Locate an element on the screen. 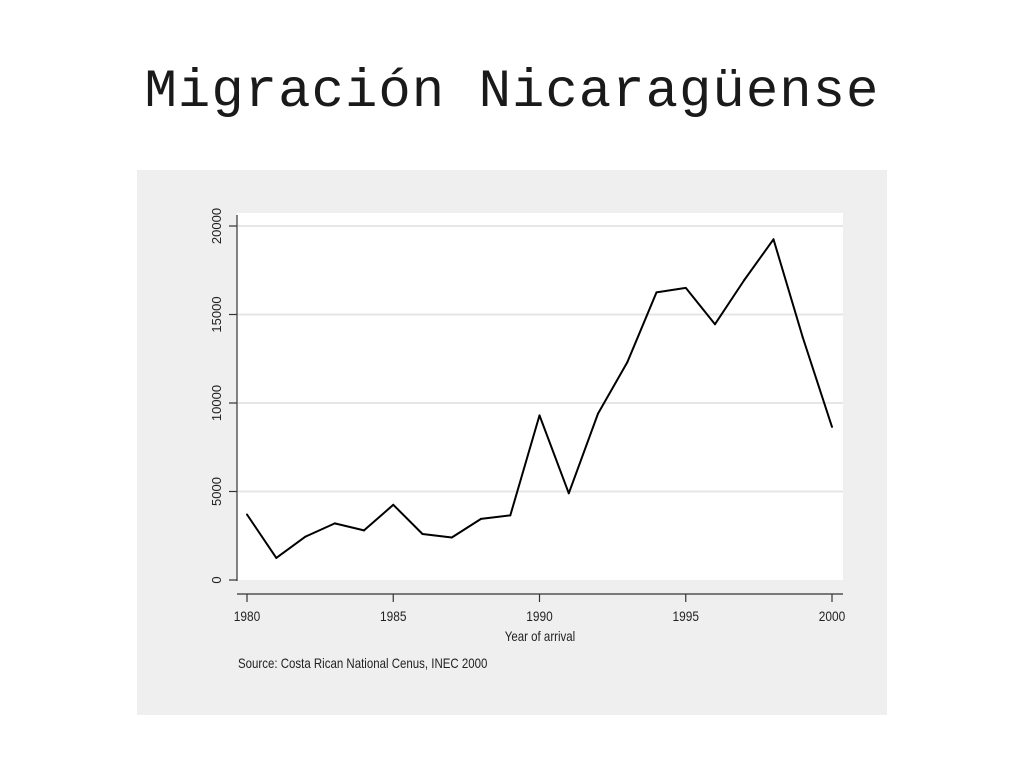 This screenshot has width=1024, height=768. y-ticks: 0 5000 10000 15000 20000 is located at coordinates (223, 396).